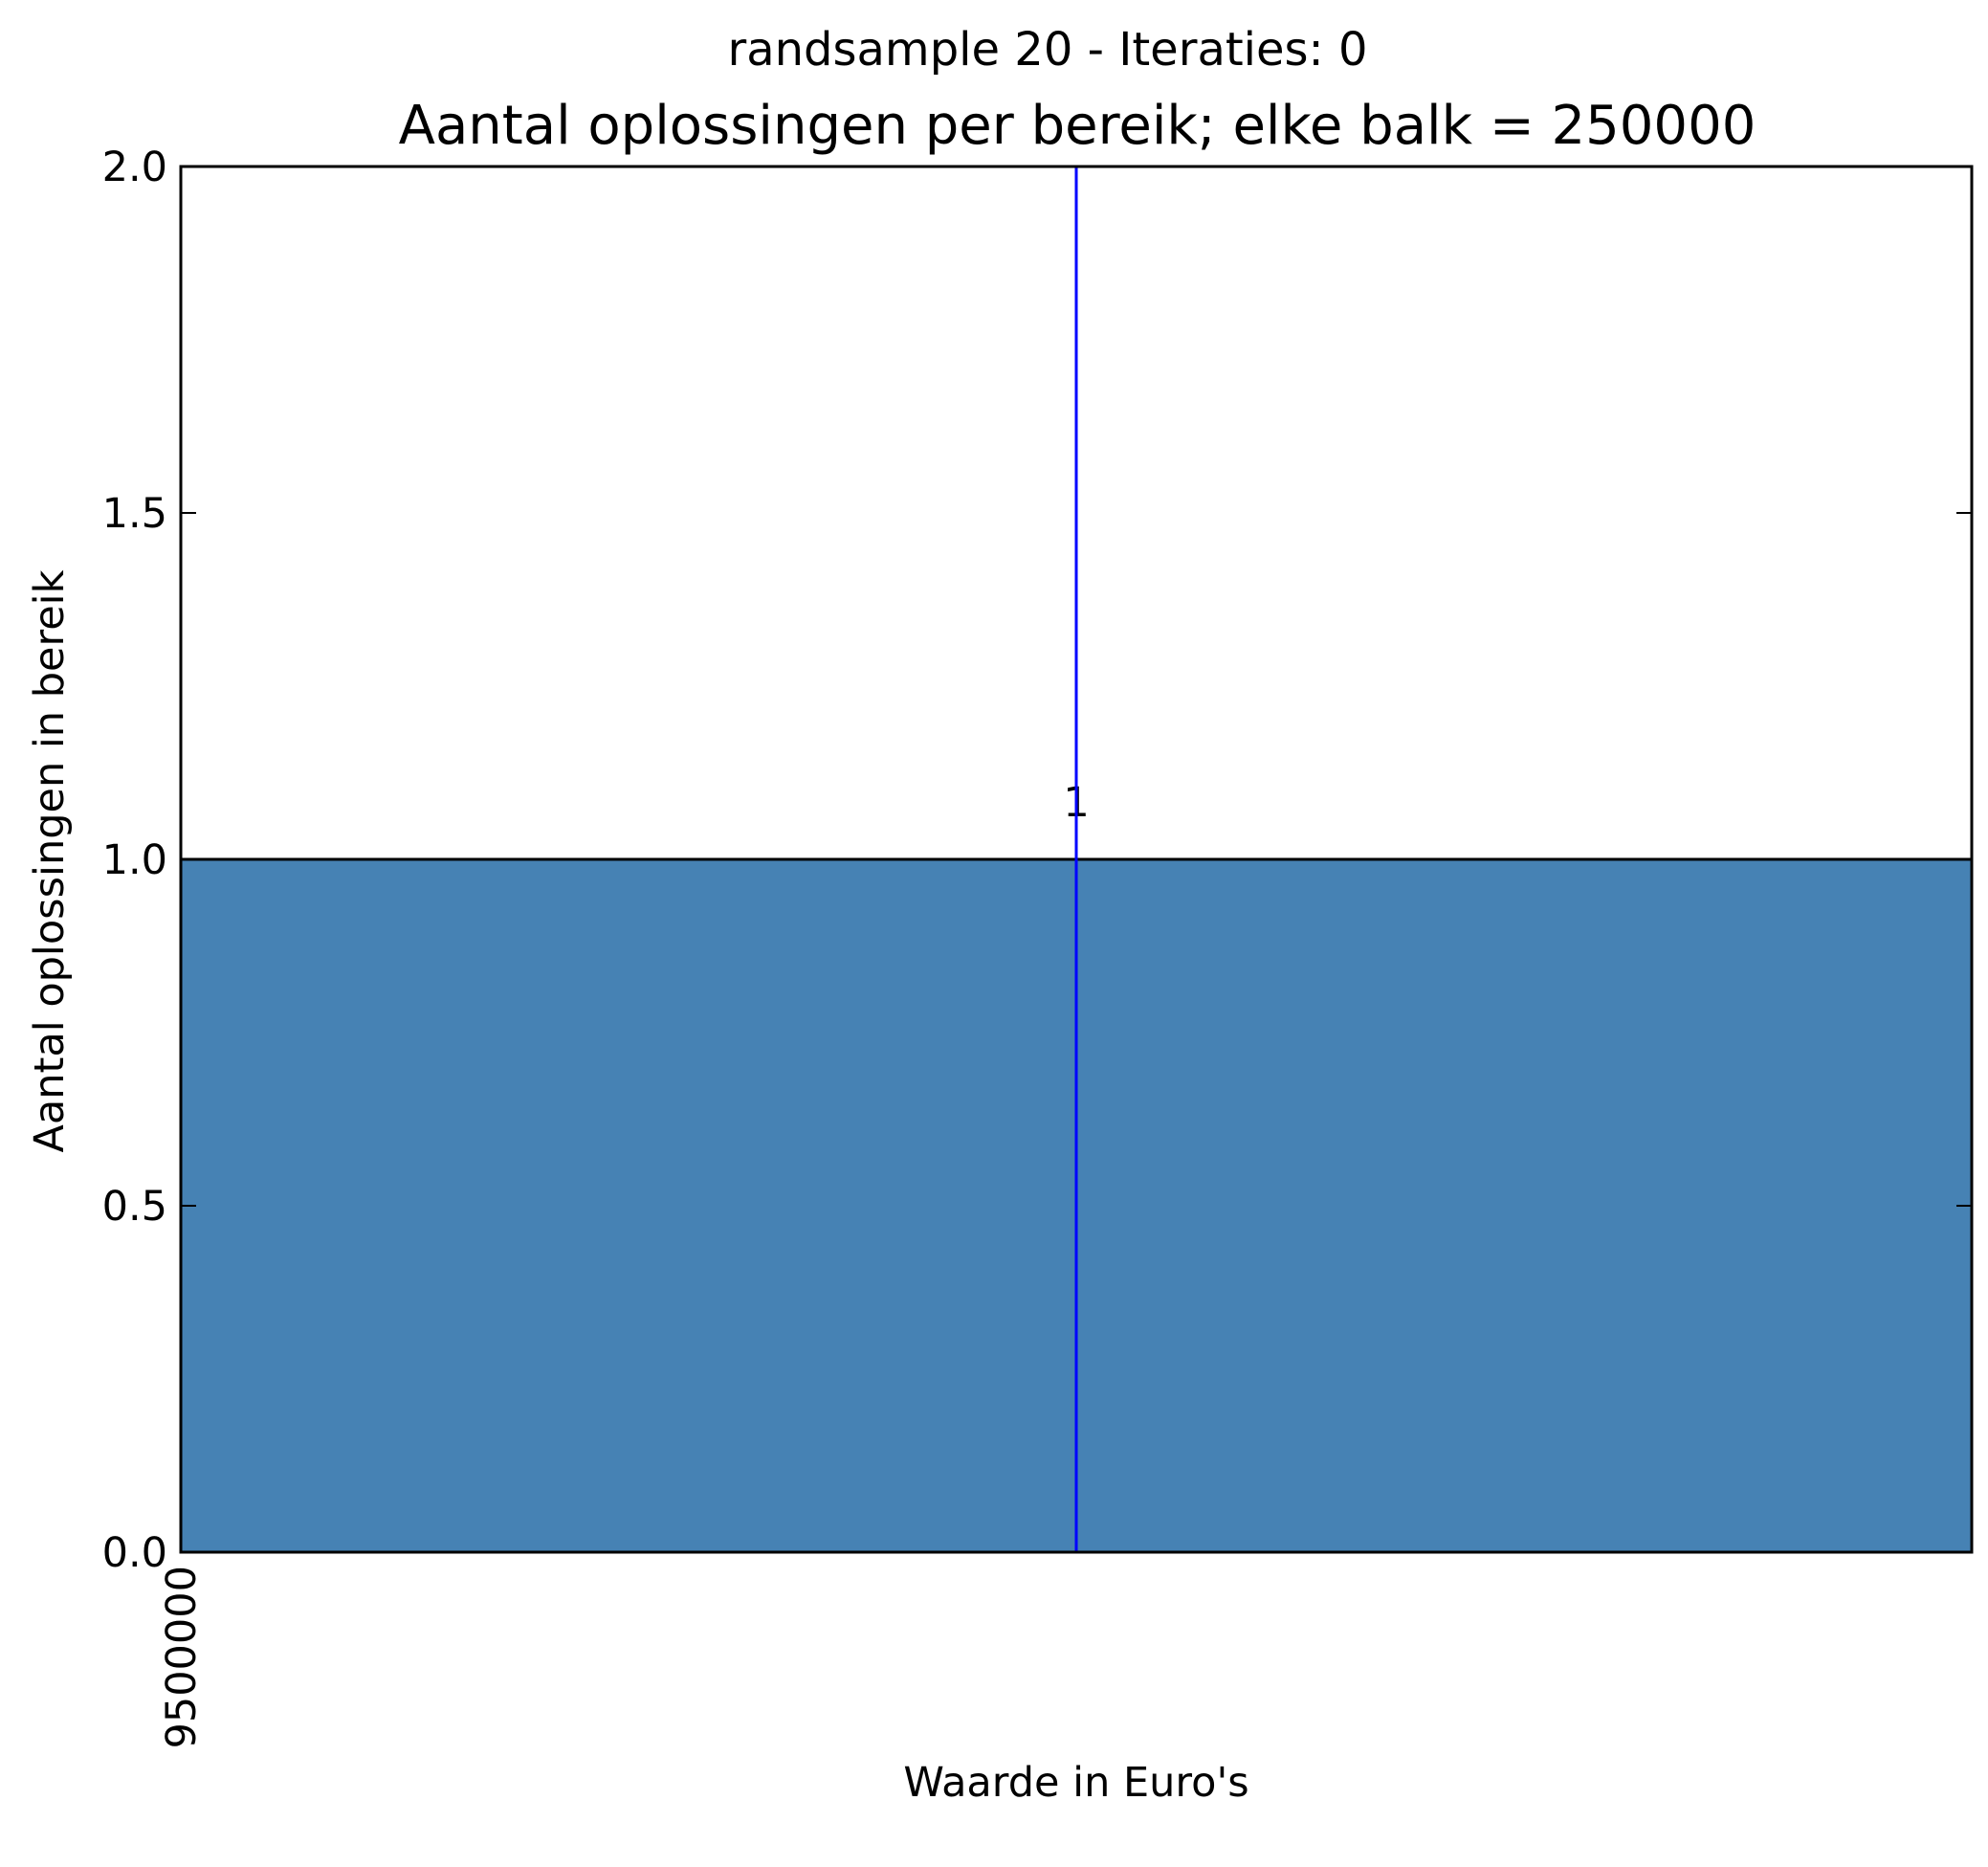  What do you see at coordinates (134, 1207) in the screenshot?
I see `y-tick-label: 0.5` at bounding box center [134, 1207].